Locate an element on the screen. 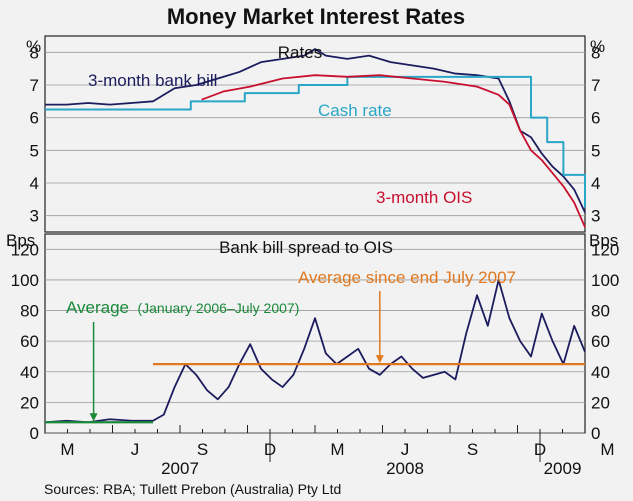  y-tick-left: 3 is located at coordinates (34, 216).